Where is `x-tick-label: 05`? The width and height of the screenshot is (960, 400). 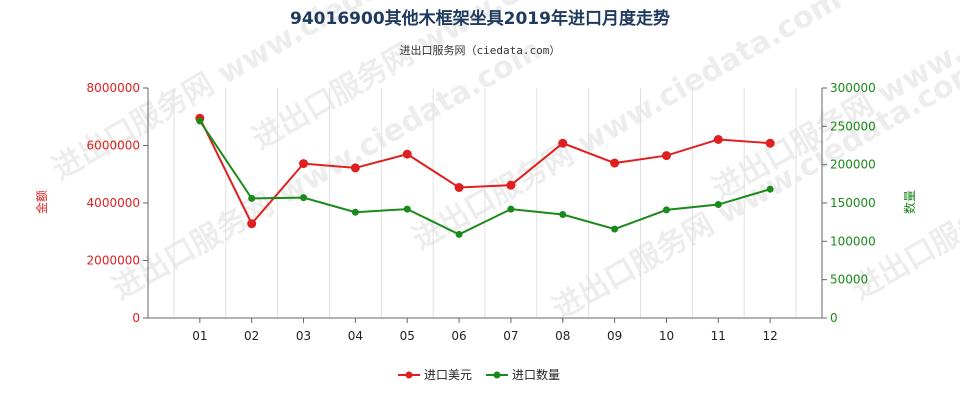 x-tick-label: 05 is located at coordinates (407, 336).